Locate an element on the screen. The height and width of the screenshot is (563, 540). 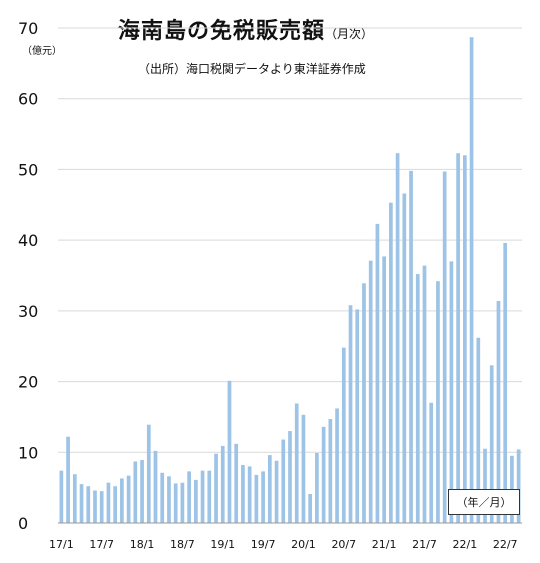
x-tick-label: 17/1 is located at coordinates (61, 544).